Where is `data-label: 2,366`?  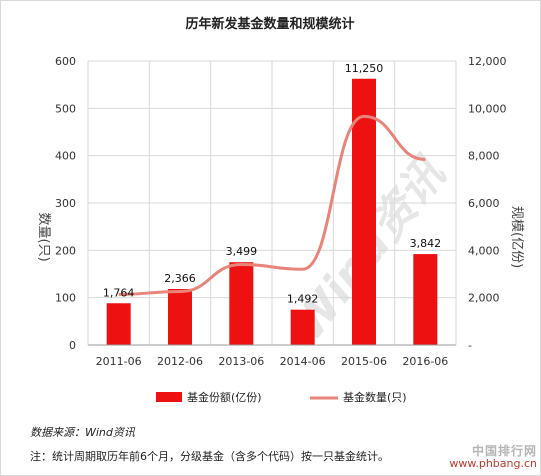
data-label: 2,366 is located at coordinates (180, 278).